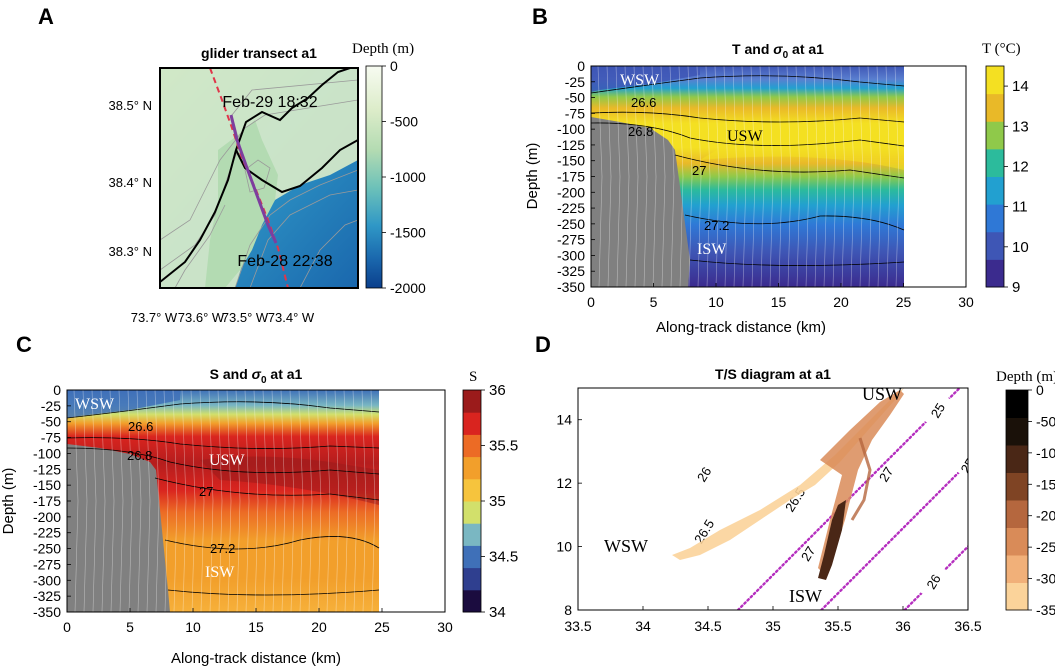 The image size is (1055, 668). What do you see at coordinates (903, 626) in the screenshot?
I see `x-tick-label: 36` at bounding box center [903, 626].